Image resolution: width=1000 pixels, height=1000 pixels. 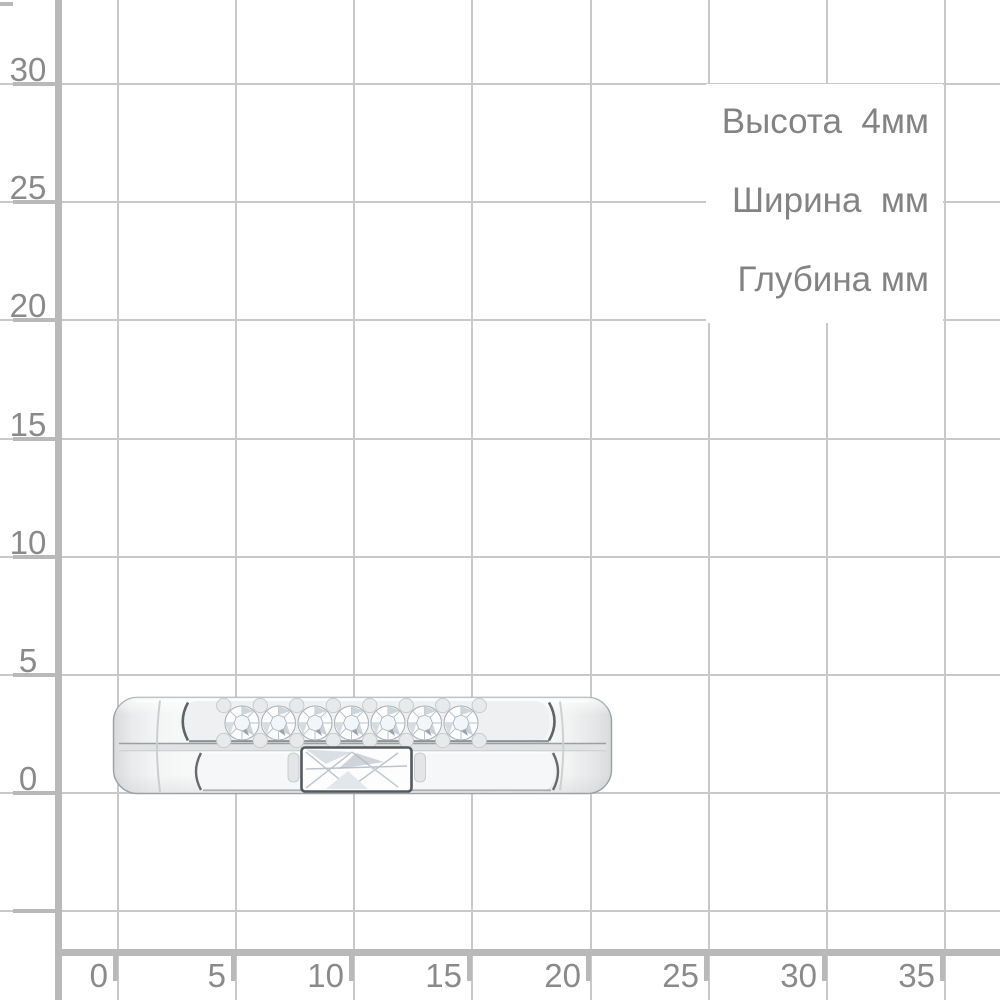 What do you see at coordinates (158, 746) in the screenshot?
I see `band-end-reflection-left` at bounding box center [158, 746].